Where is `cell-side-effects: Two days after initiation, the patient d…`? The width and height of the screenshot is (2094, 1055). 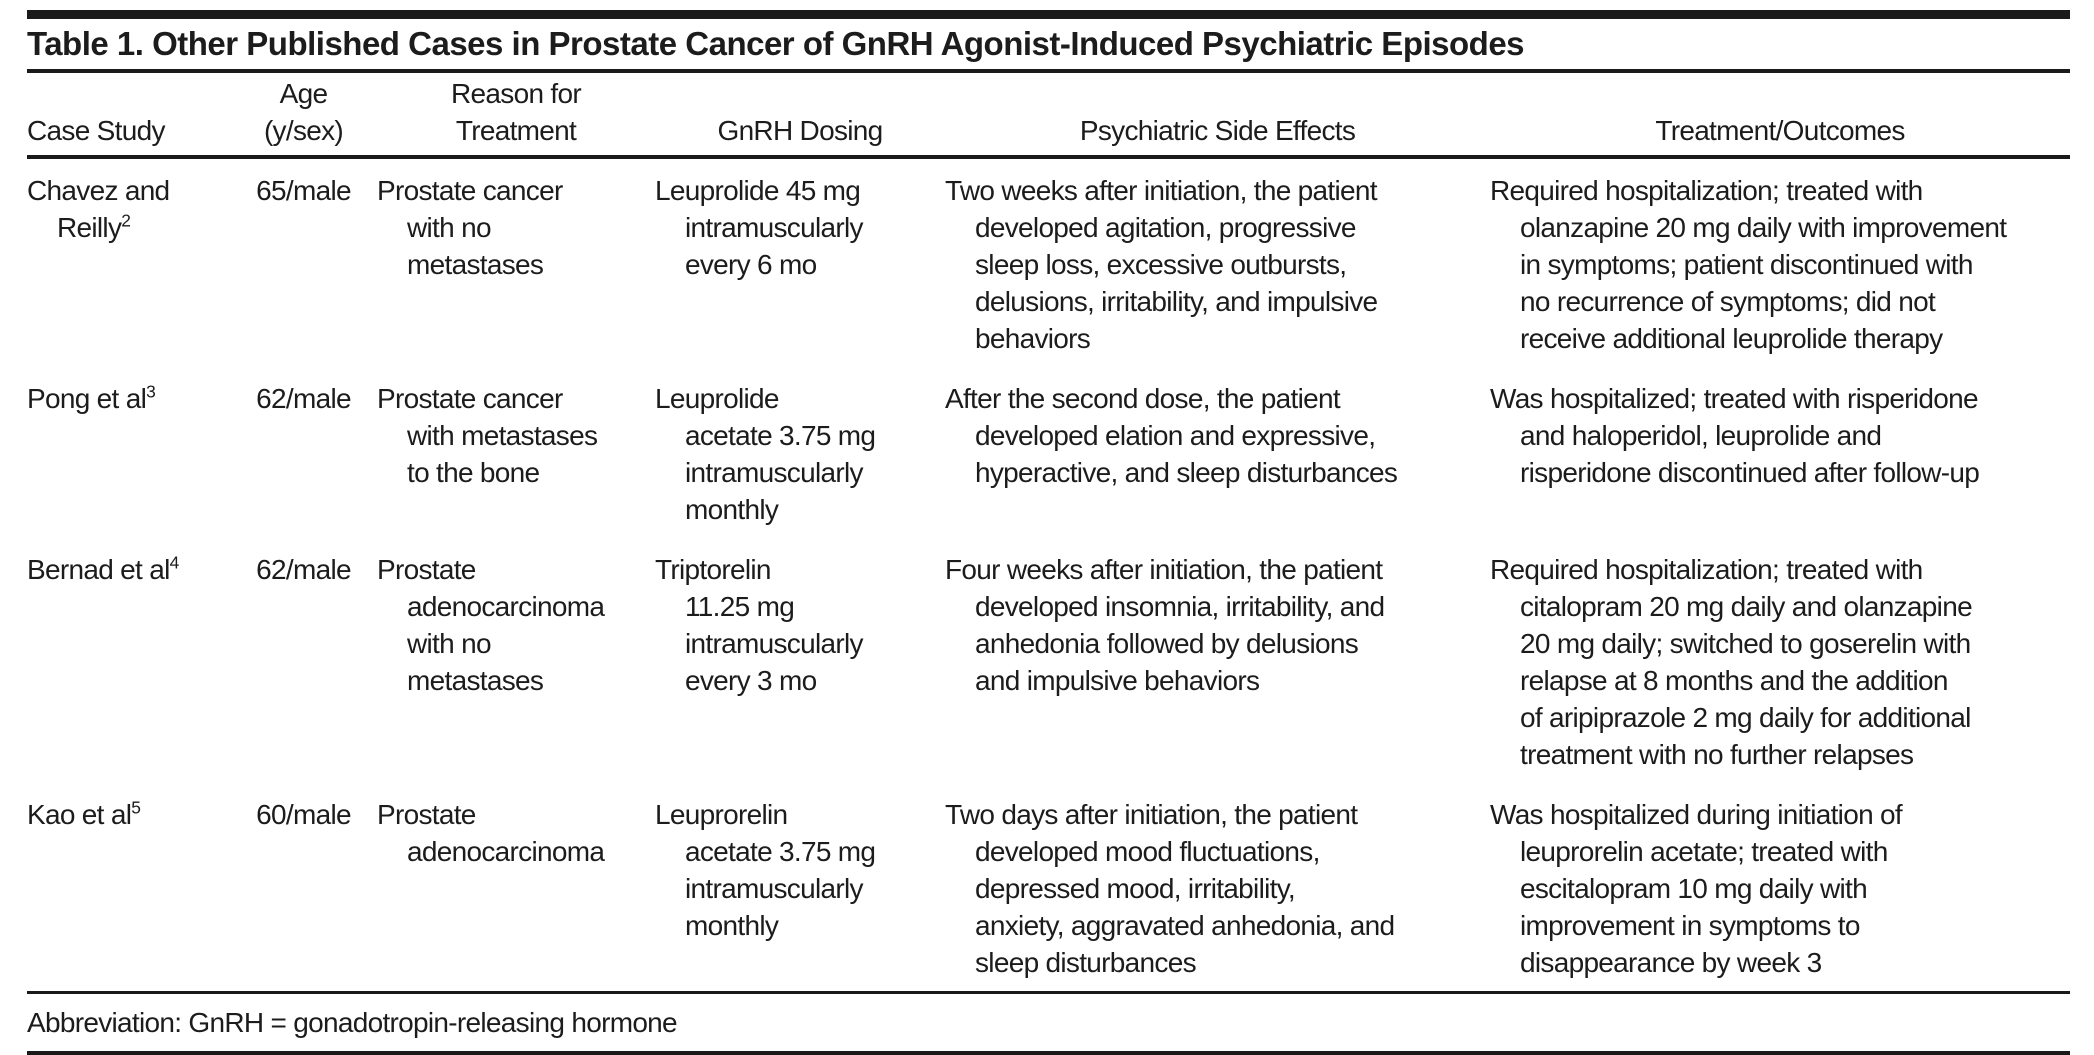
cell-side-effects: Two days after initiation, the patient d… is located at coordinates (1217, 888).